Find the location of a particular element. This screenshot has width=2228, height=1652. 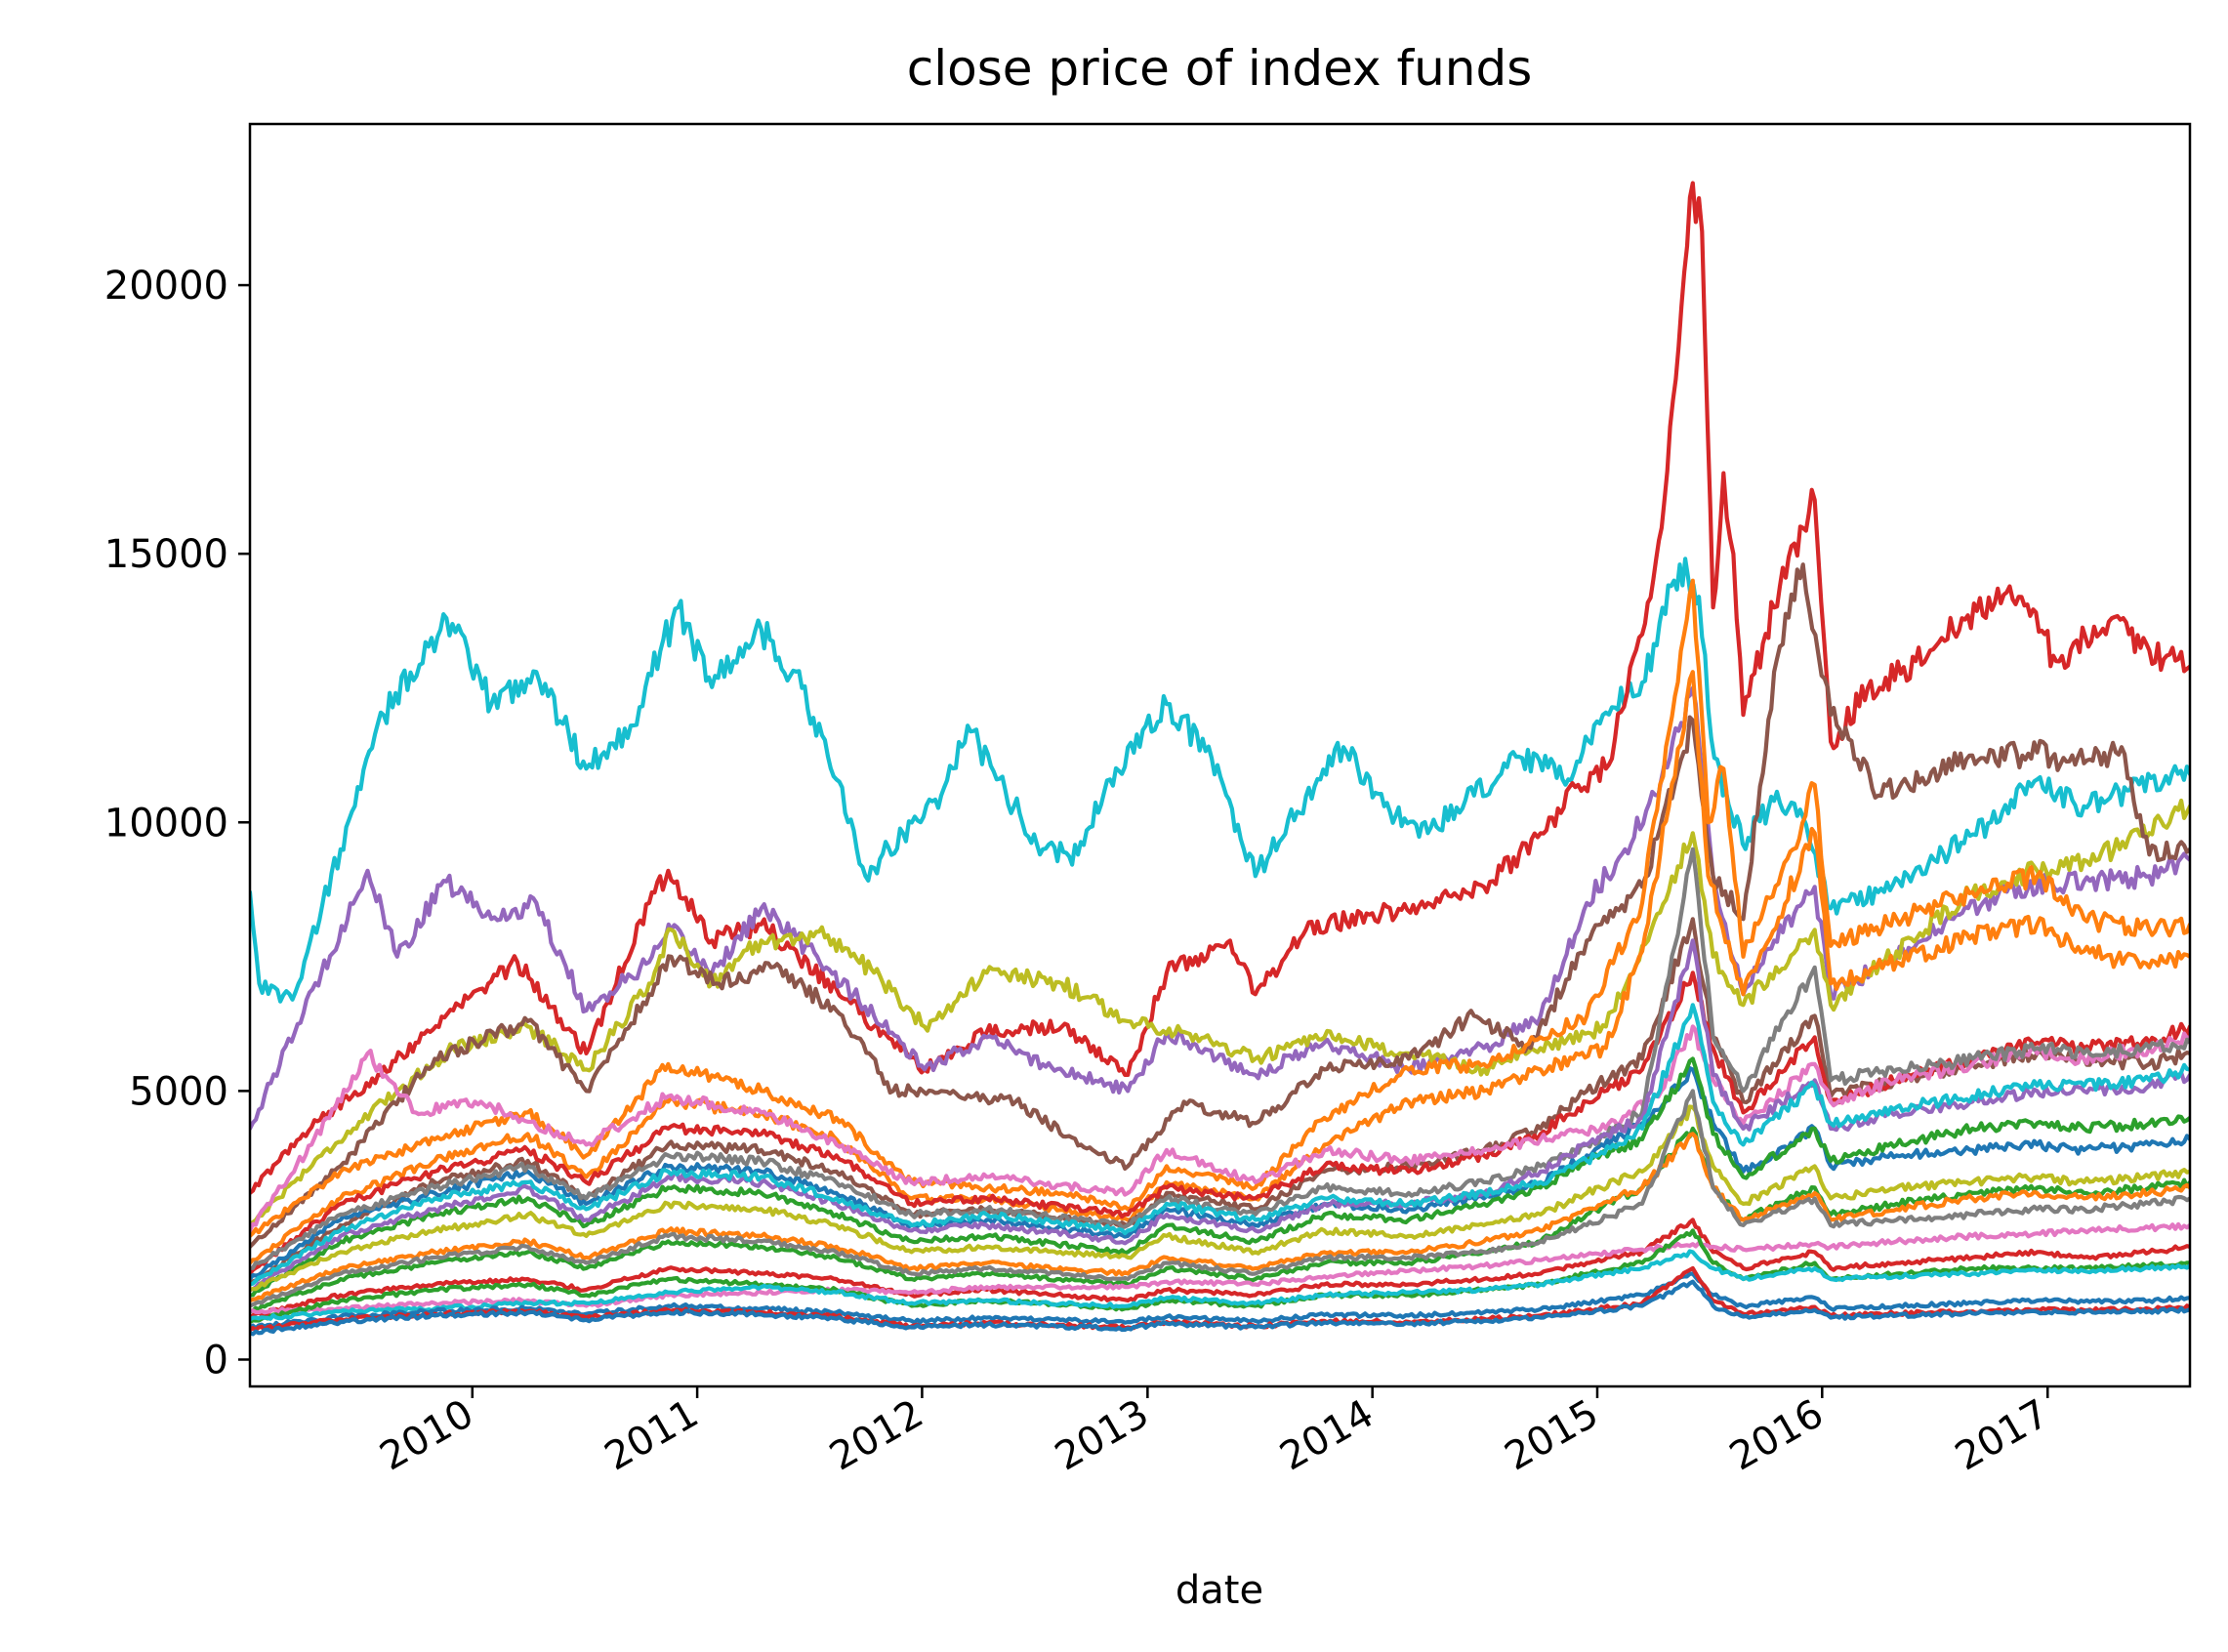

y-tick-label: 15000 is located at coordinates (166, 554).